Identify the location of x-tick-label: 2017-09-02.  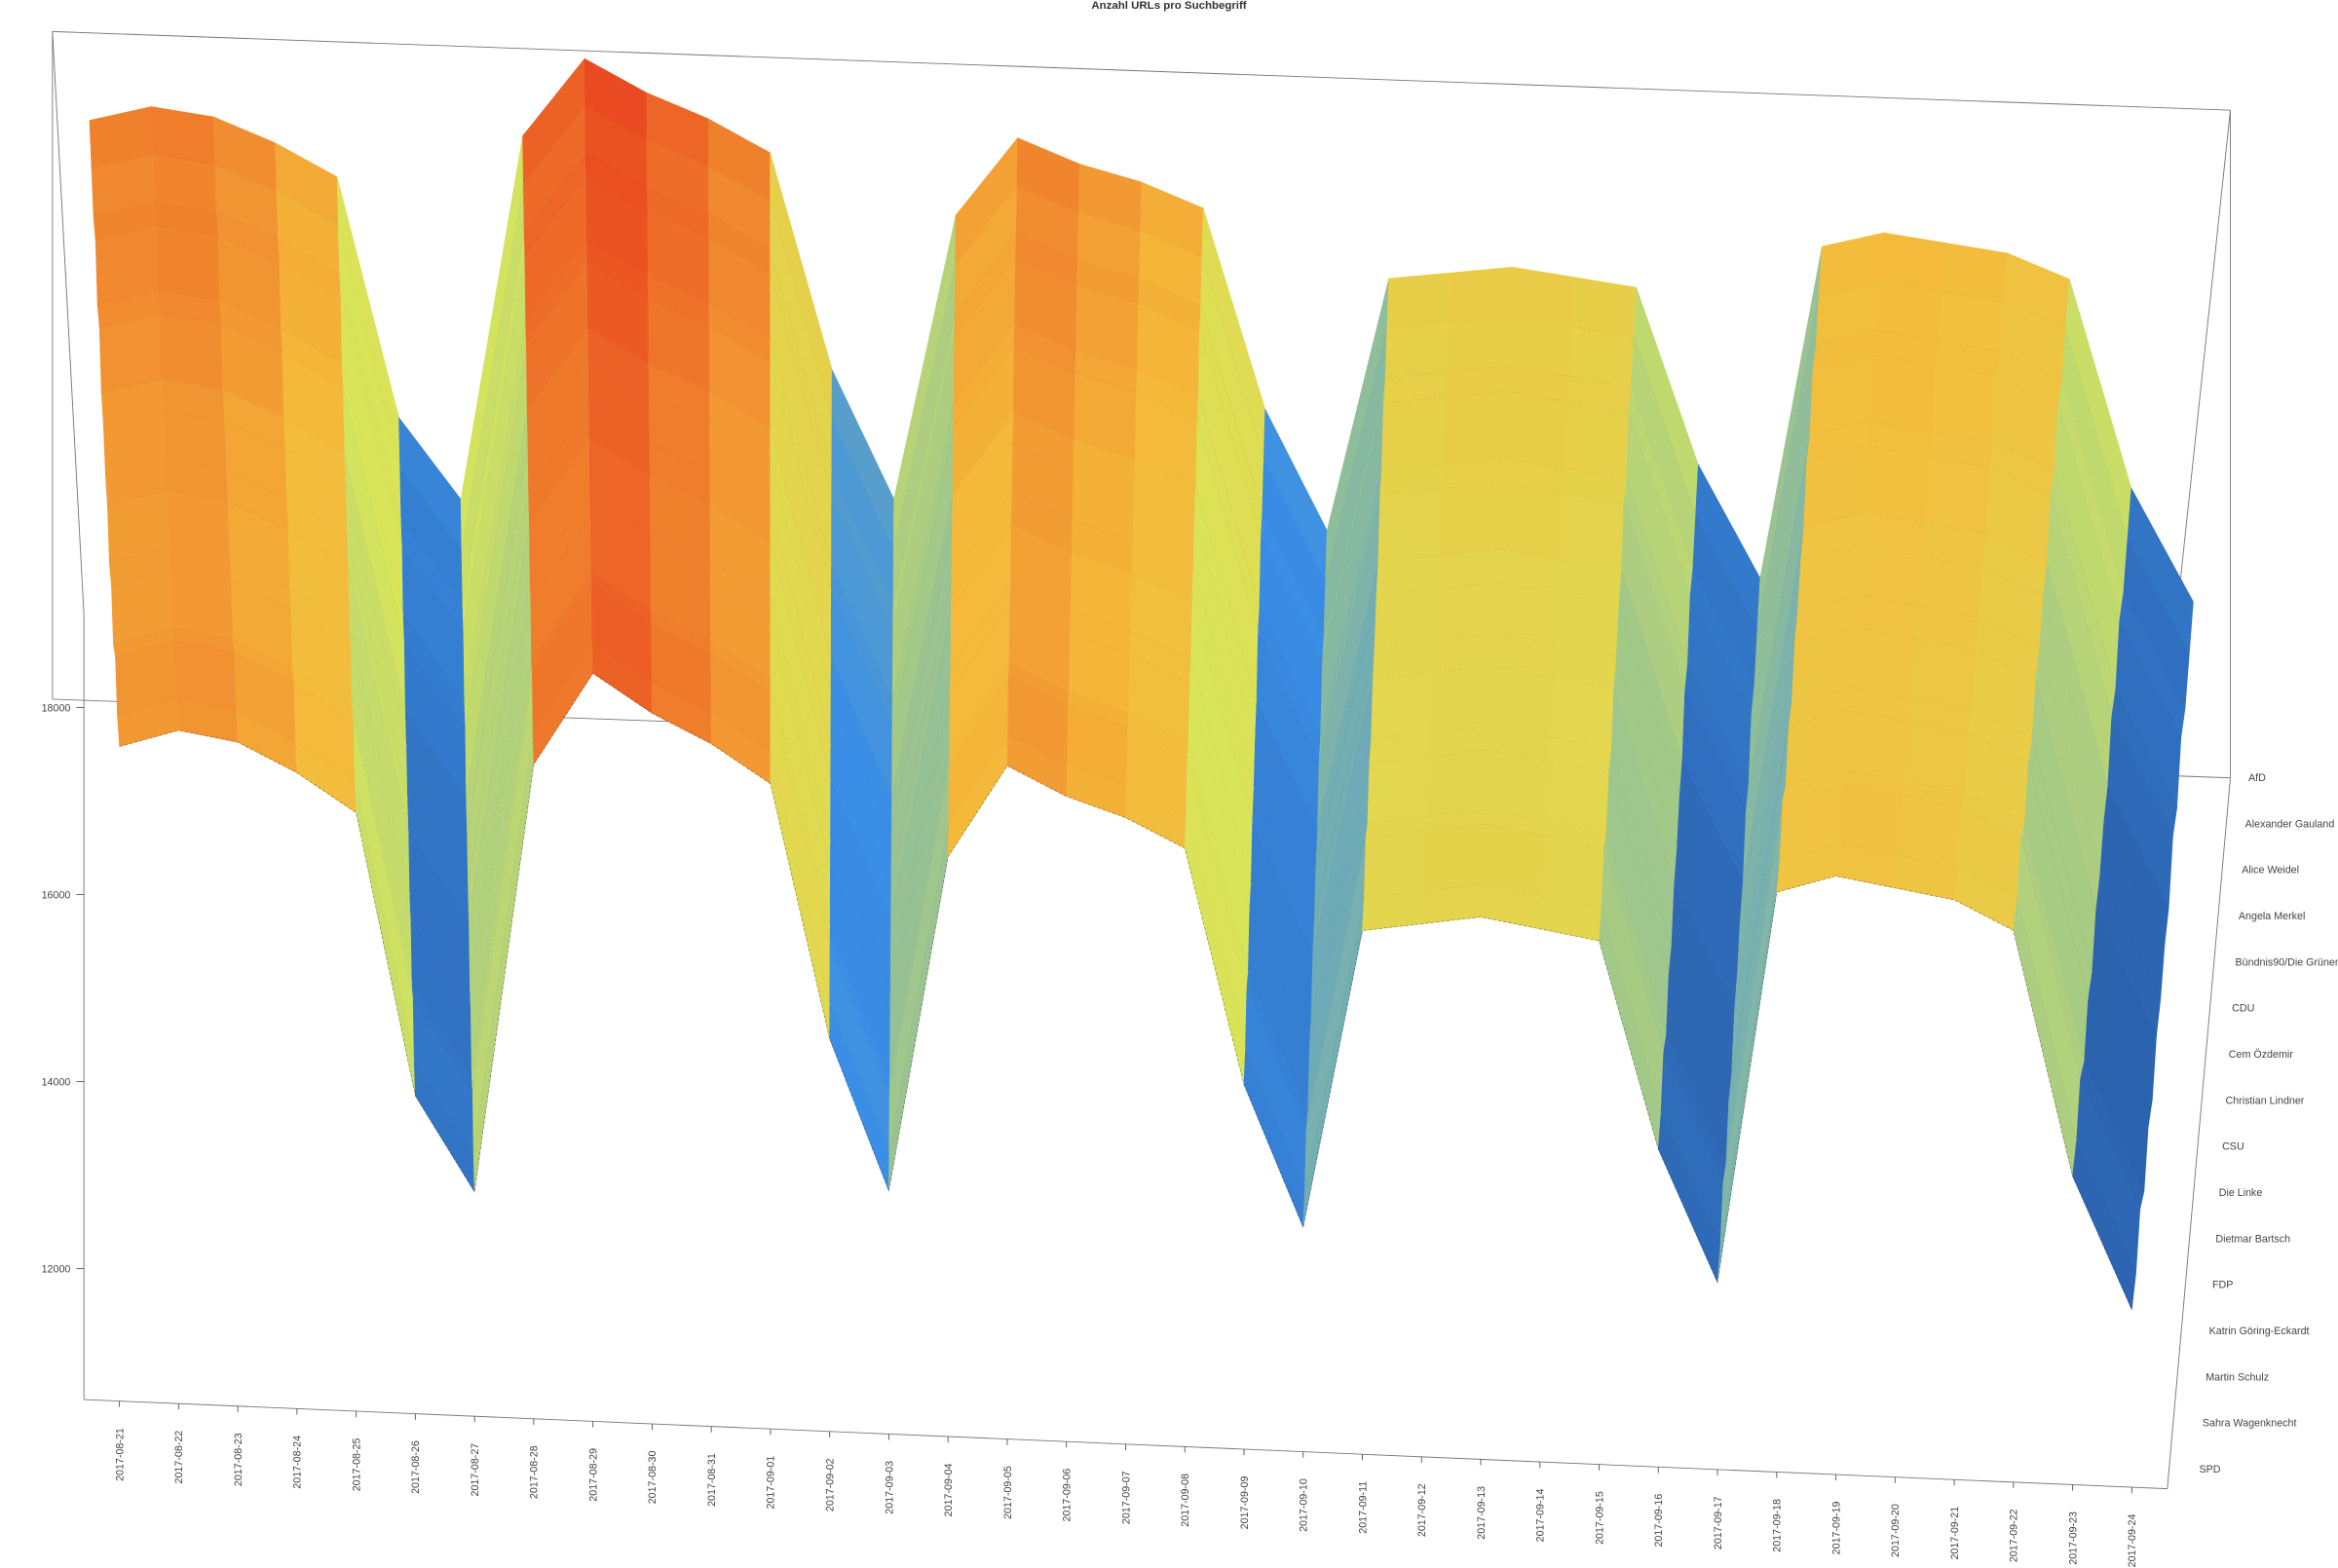
(831, 1485).